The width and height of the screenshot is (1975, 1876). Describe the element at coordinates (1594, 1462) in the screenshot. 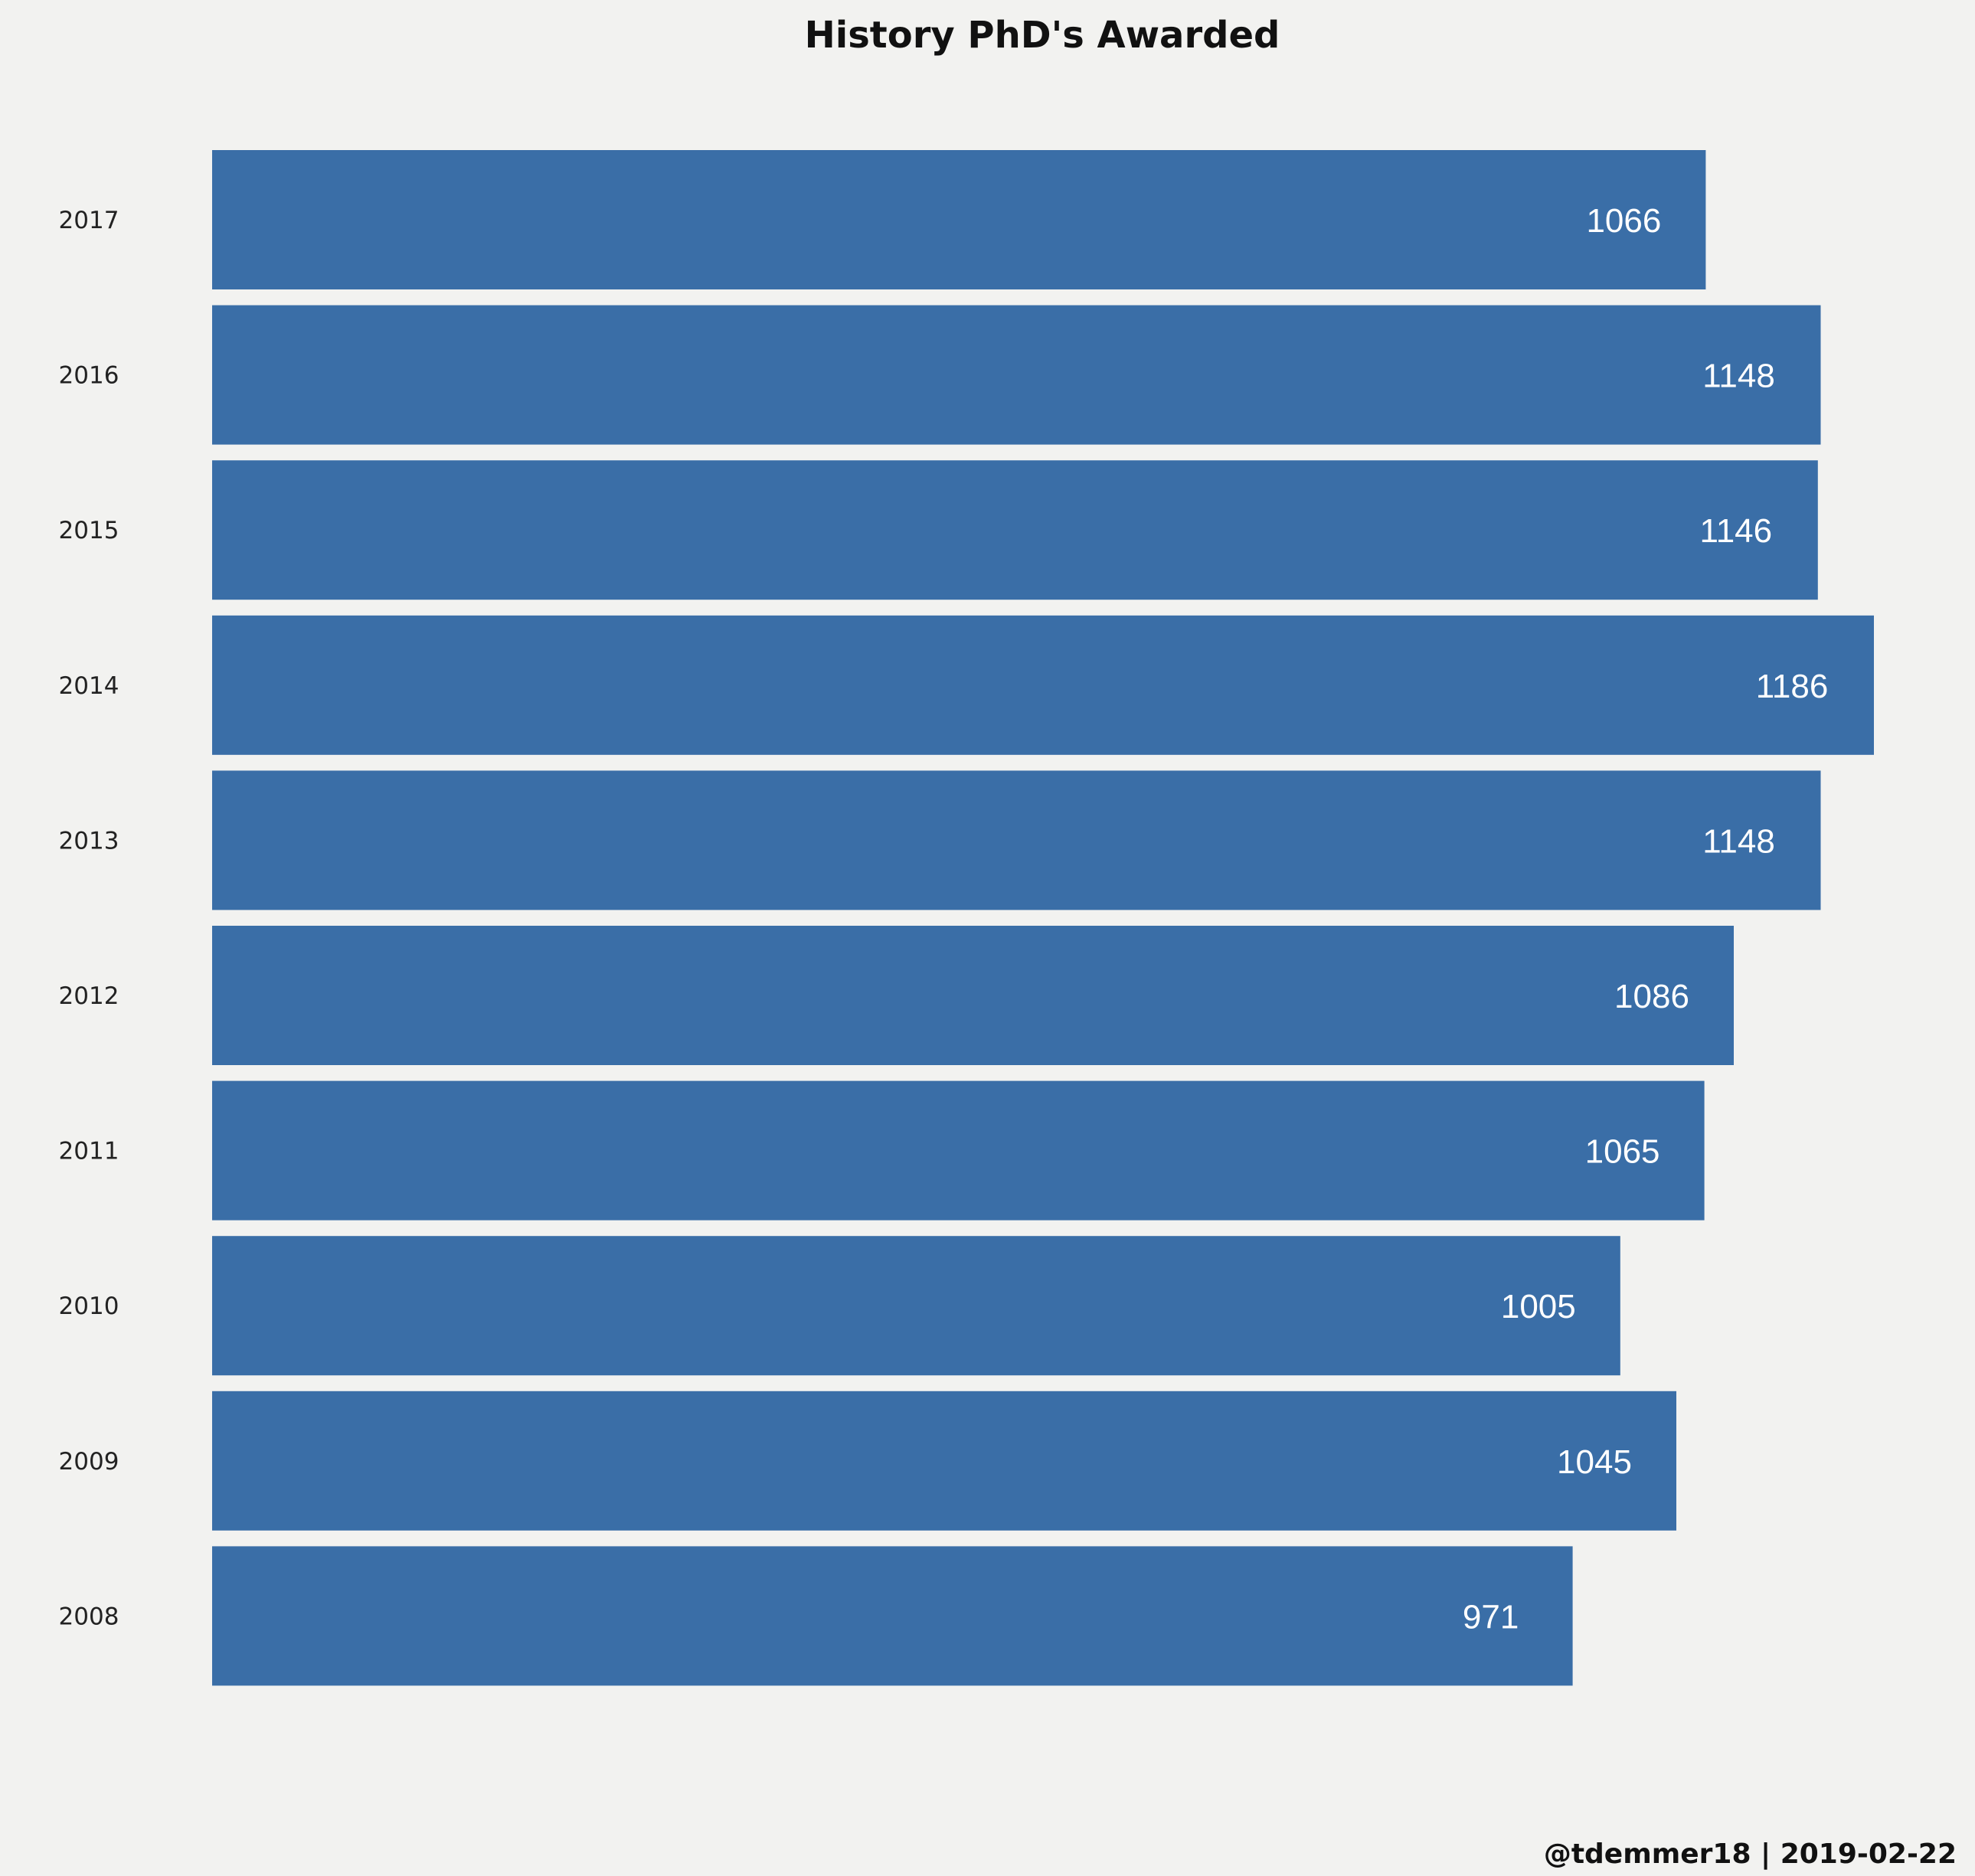

I see `data-label-2009: 1045` at that location.